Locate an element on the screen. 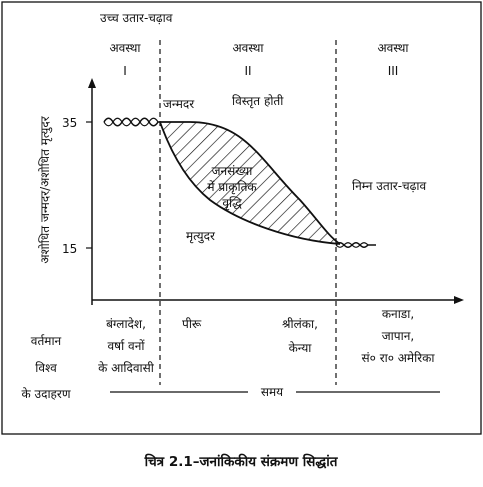 This screenshot has width=483, height=487. stage2-example-peru: पीरू is located at coordinates (192, 324).